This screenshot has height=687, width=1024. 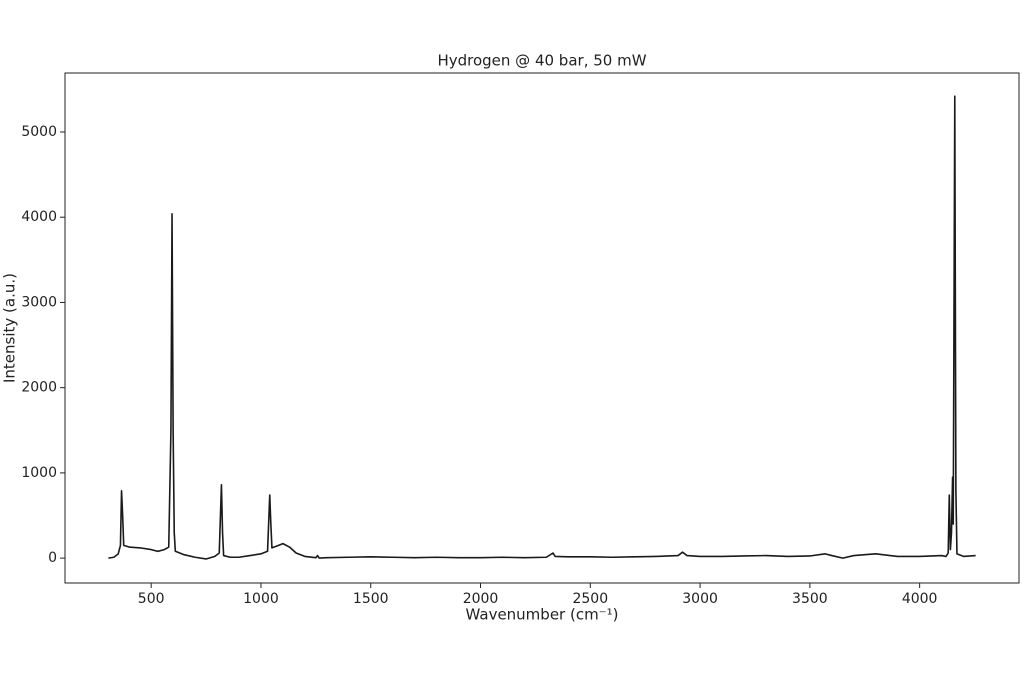 I want to click on y-tick-label: 0, so click(x=52, y=558).